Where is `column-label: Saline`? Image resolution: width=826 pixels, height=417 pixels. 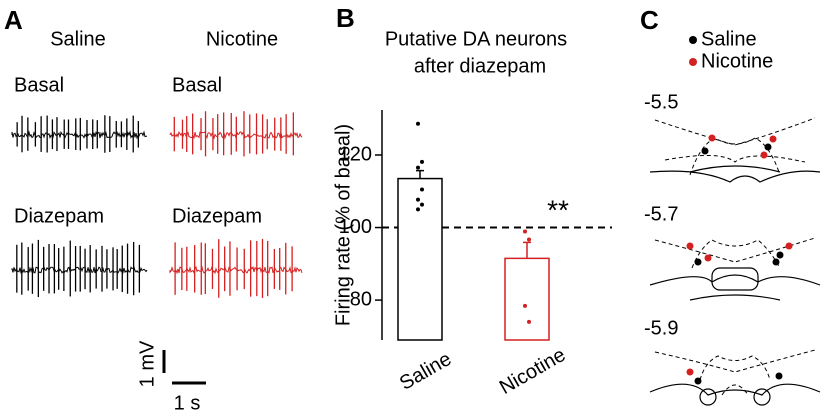
column-label: Saline is located at coordinates (78, 39).